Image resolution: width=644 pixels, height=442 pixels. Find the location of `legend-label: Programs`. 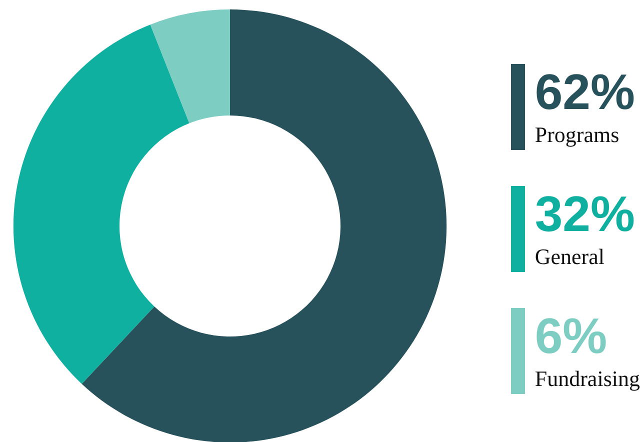

legend-label: Programs is located at coordinates (577, 135).